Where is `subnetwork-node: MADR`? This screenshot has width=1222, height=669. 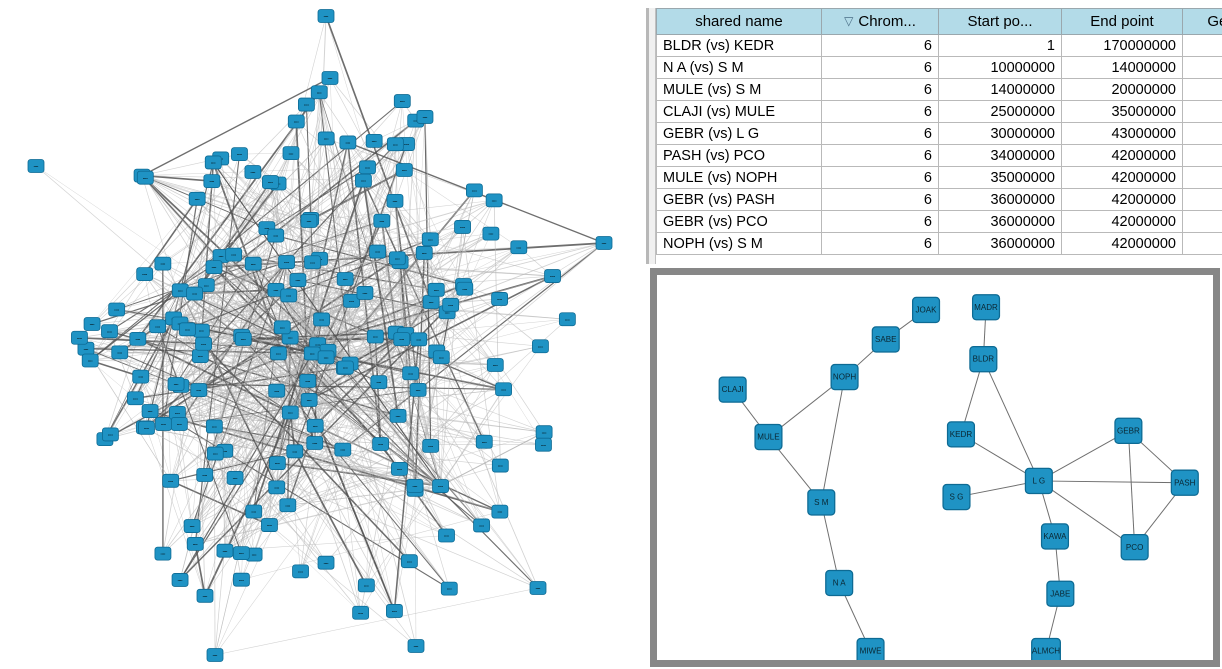 subnetwork-node: MADR is located at coordinates (986, 307).